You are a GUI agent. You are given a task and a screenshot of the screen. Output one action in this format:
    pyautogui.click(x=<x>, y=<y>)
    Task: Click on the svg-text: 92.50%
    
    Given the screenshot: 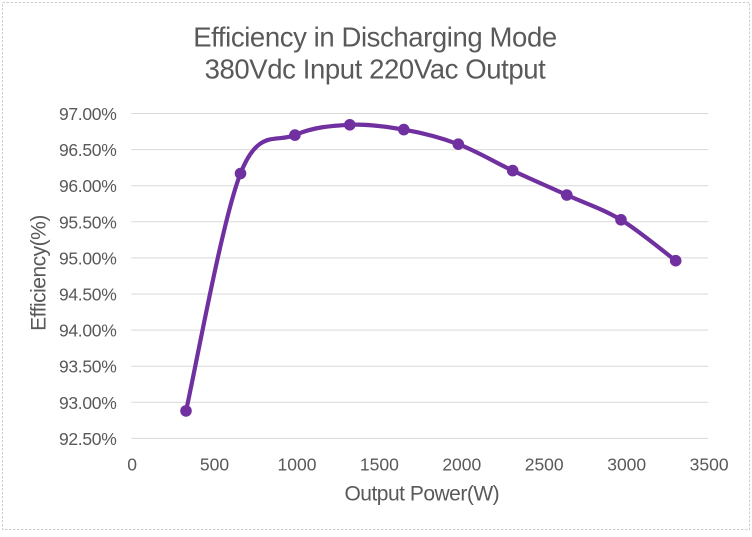 What is the action you would take?
    pyautogui.click(x=88, y=439)
    